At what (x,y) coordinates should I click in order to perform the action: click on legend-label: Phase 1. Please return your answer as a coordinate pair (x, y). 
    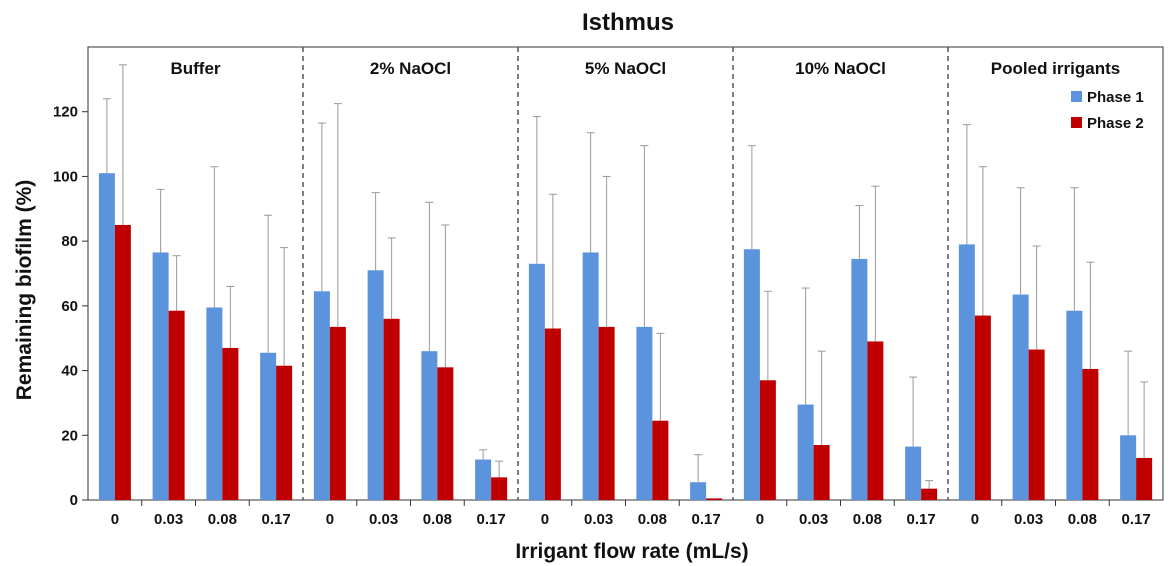
    Looking at the image, I should click on (1115, 97).